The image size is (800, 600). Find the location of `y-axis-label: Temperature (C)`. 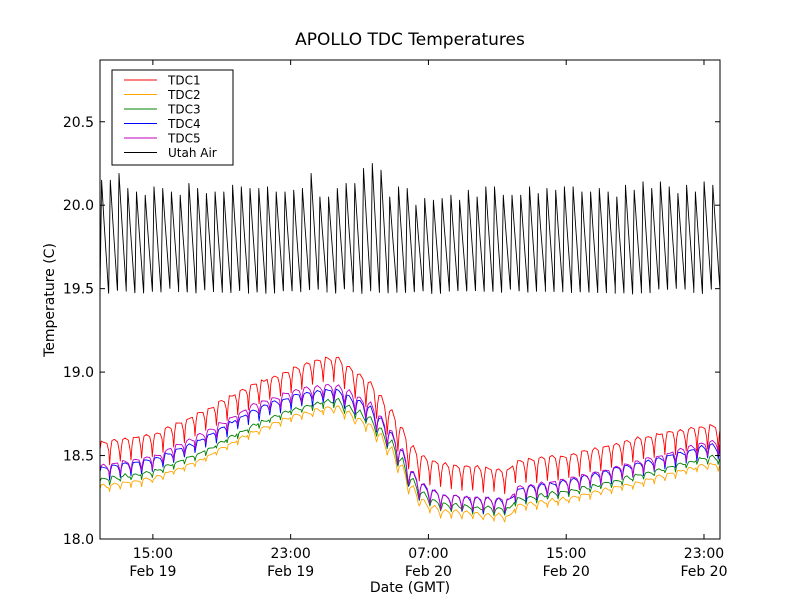

y-axis-label: Temperature (C) is located at coordinates (50, 300).